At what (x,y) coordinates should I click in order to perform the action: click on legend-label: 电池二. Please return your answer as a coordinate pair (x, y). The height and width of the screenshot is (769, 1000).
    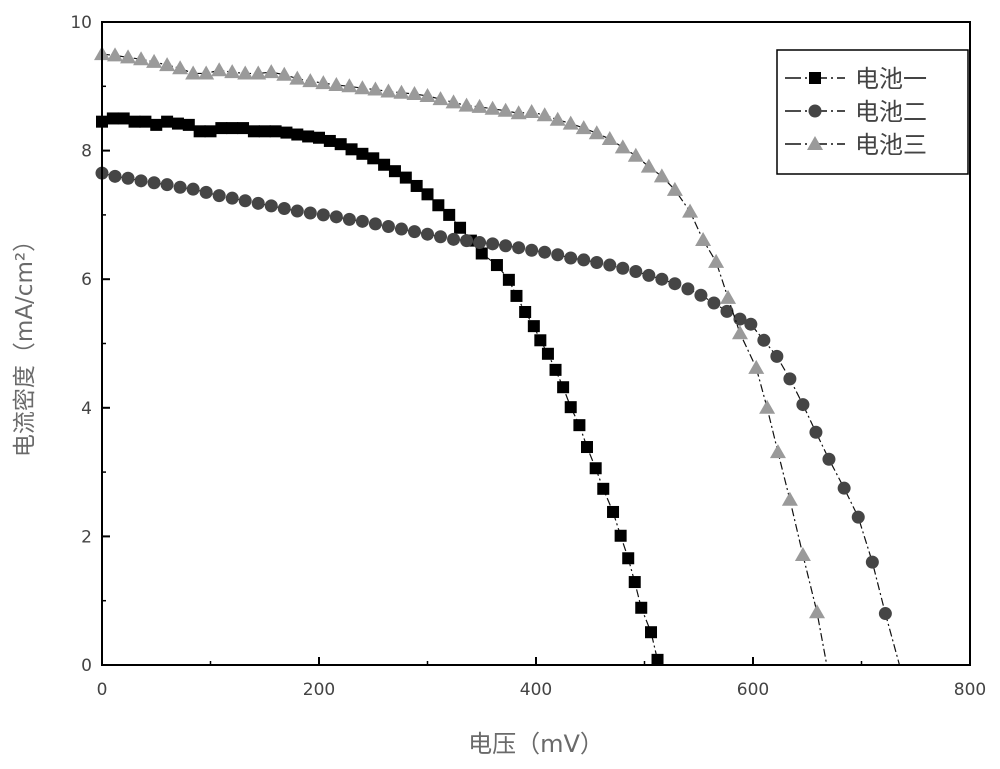
    Looking at the image, I should click on (891, 112).